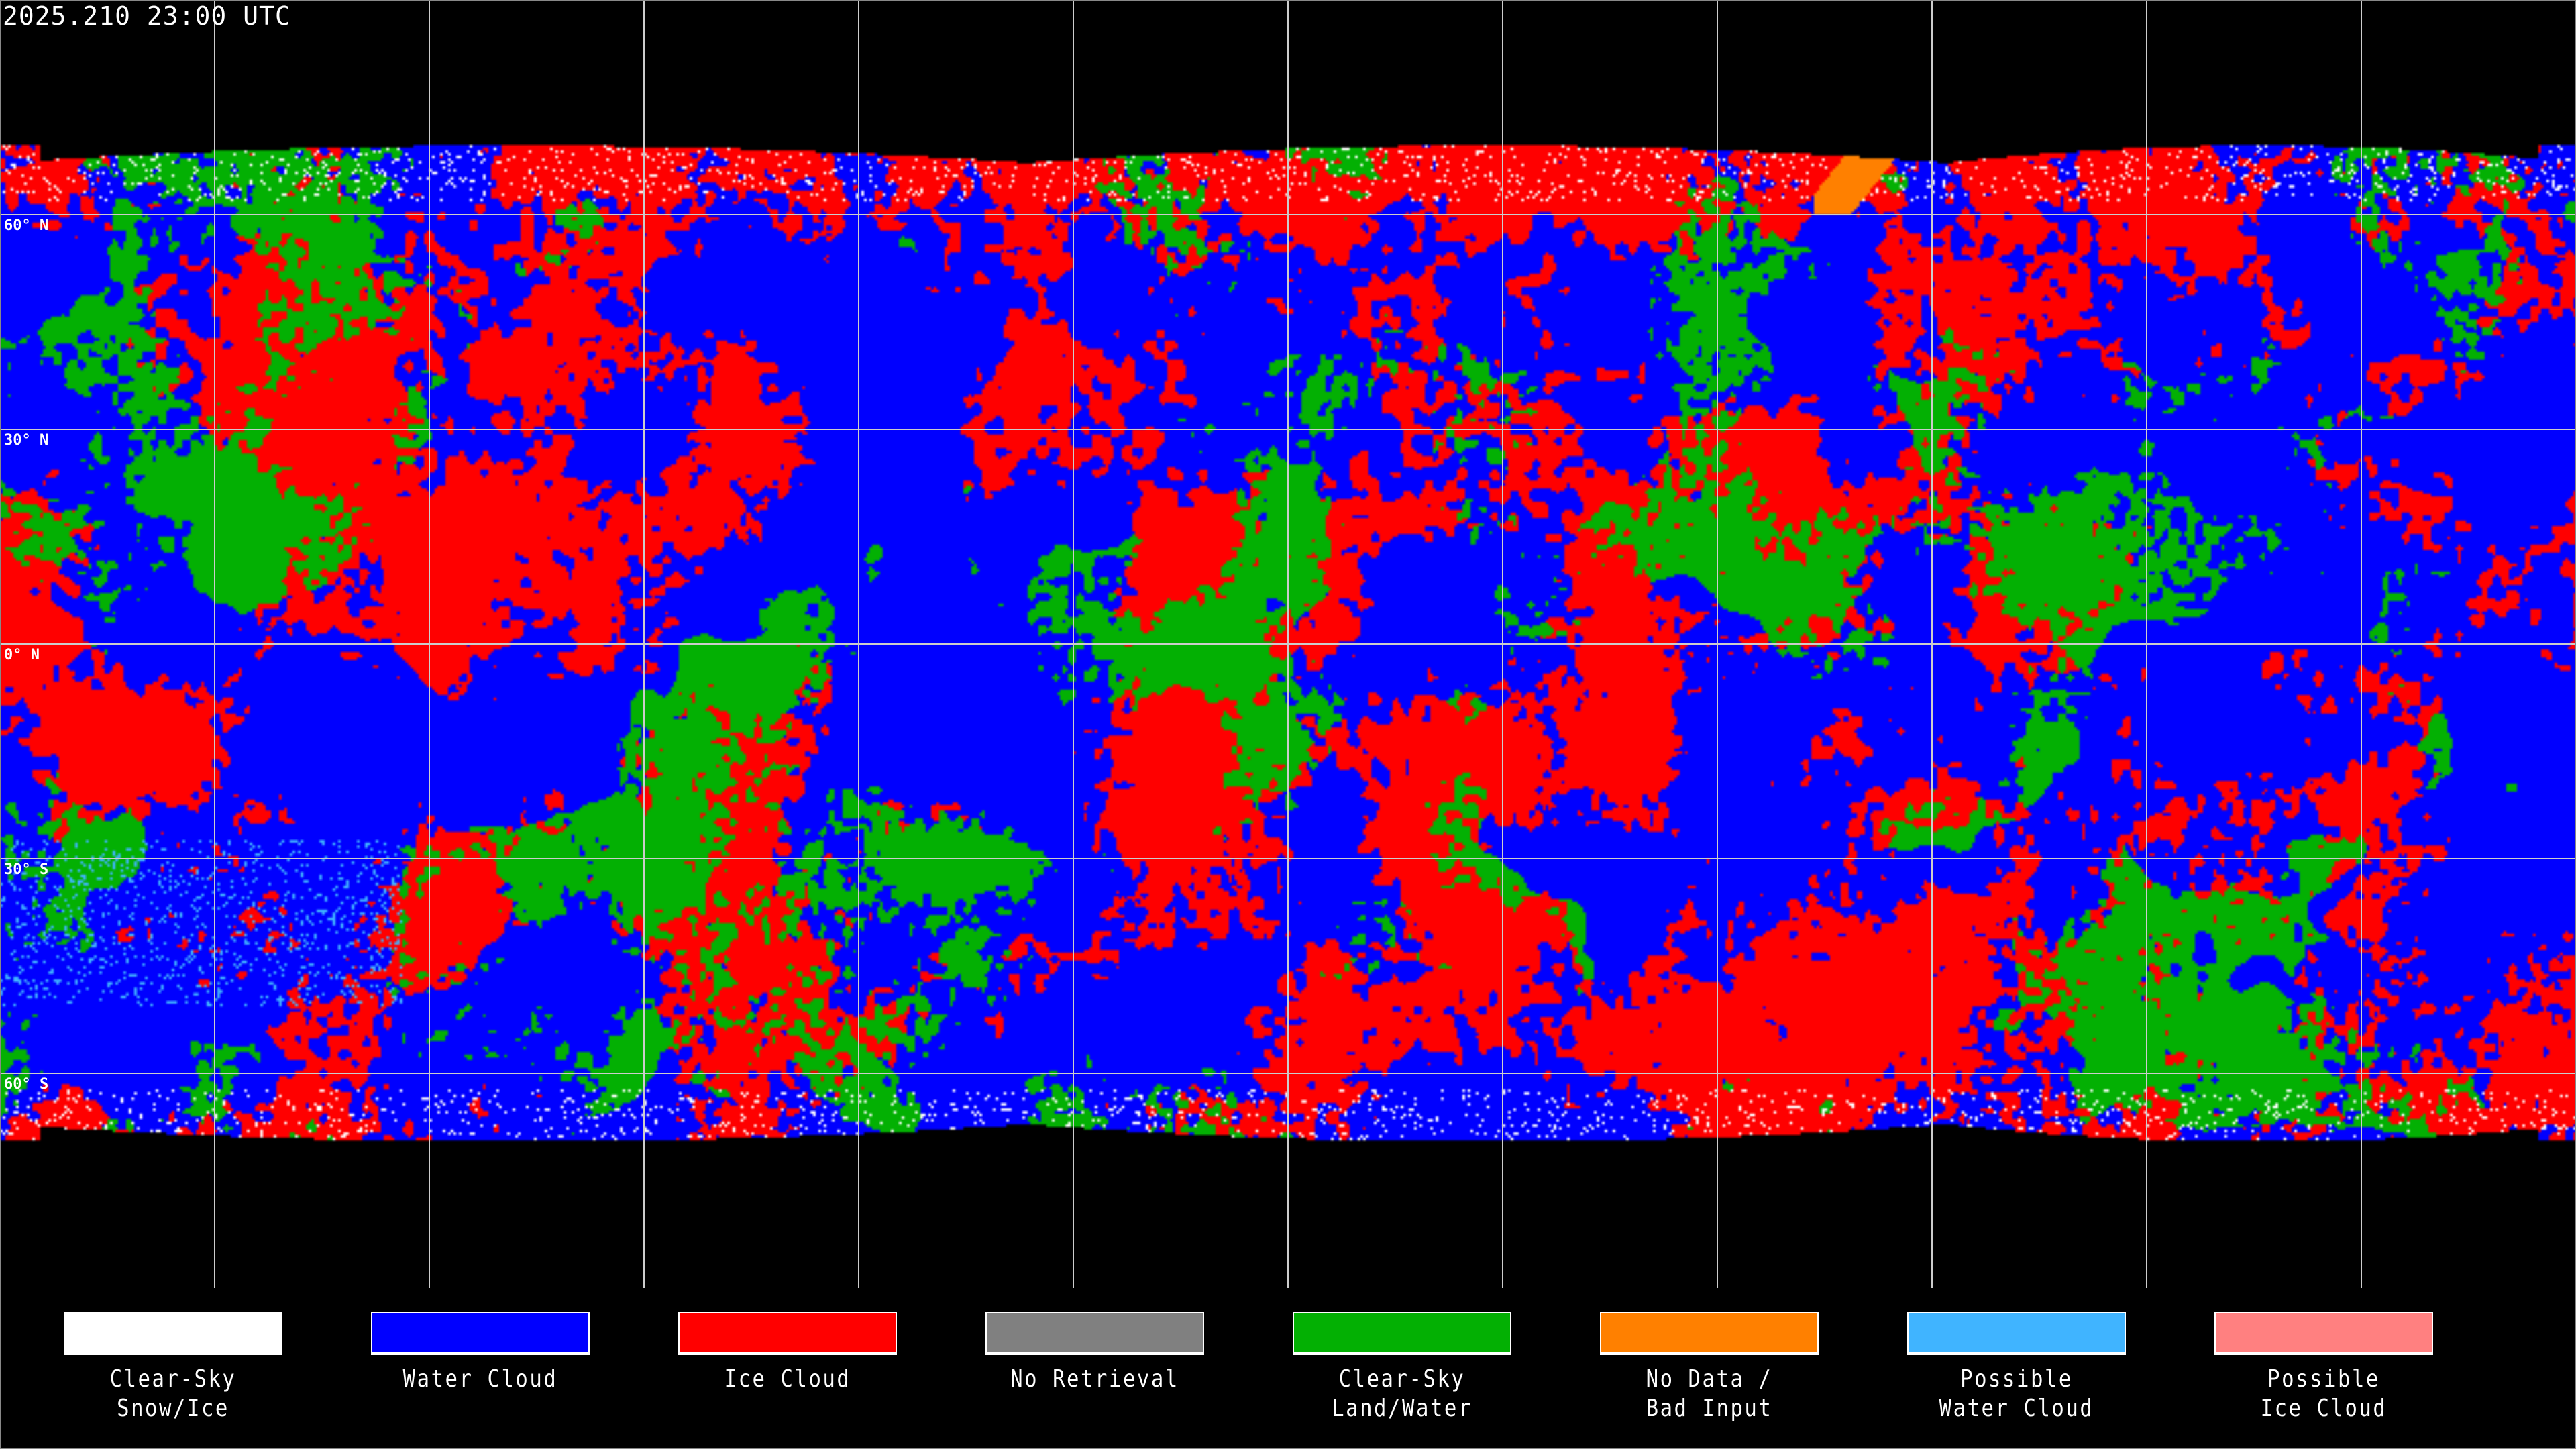 This screenshot has width=2576, height=1449. What do you see at coordinates (26, 869) in the screenshot?
I see `lat-label-30s: 30° S` at bounding box center [26, 869].